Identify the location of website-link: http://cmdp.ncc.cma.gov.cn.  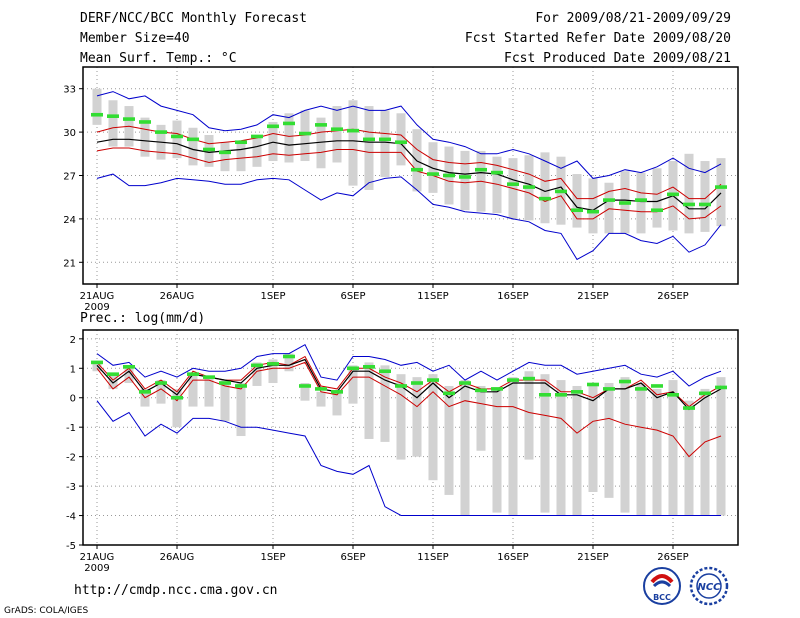
(176, 590).